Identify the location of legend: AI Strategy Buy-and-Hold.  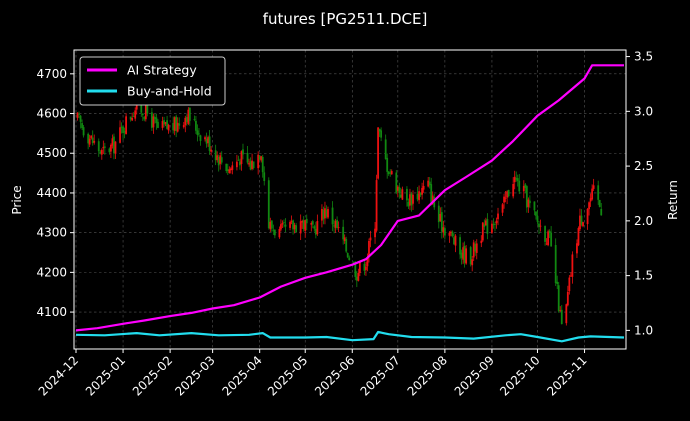
(152, 81).